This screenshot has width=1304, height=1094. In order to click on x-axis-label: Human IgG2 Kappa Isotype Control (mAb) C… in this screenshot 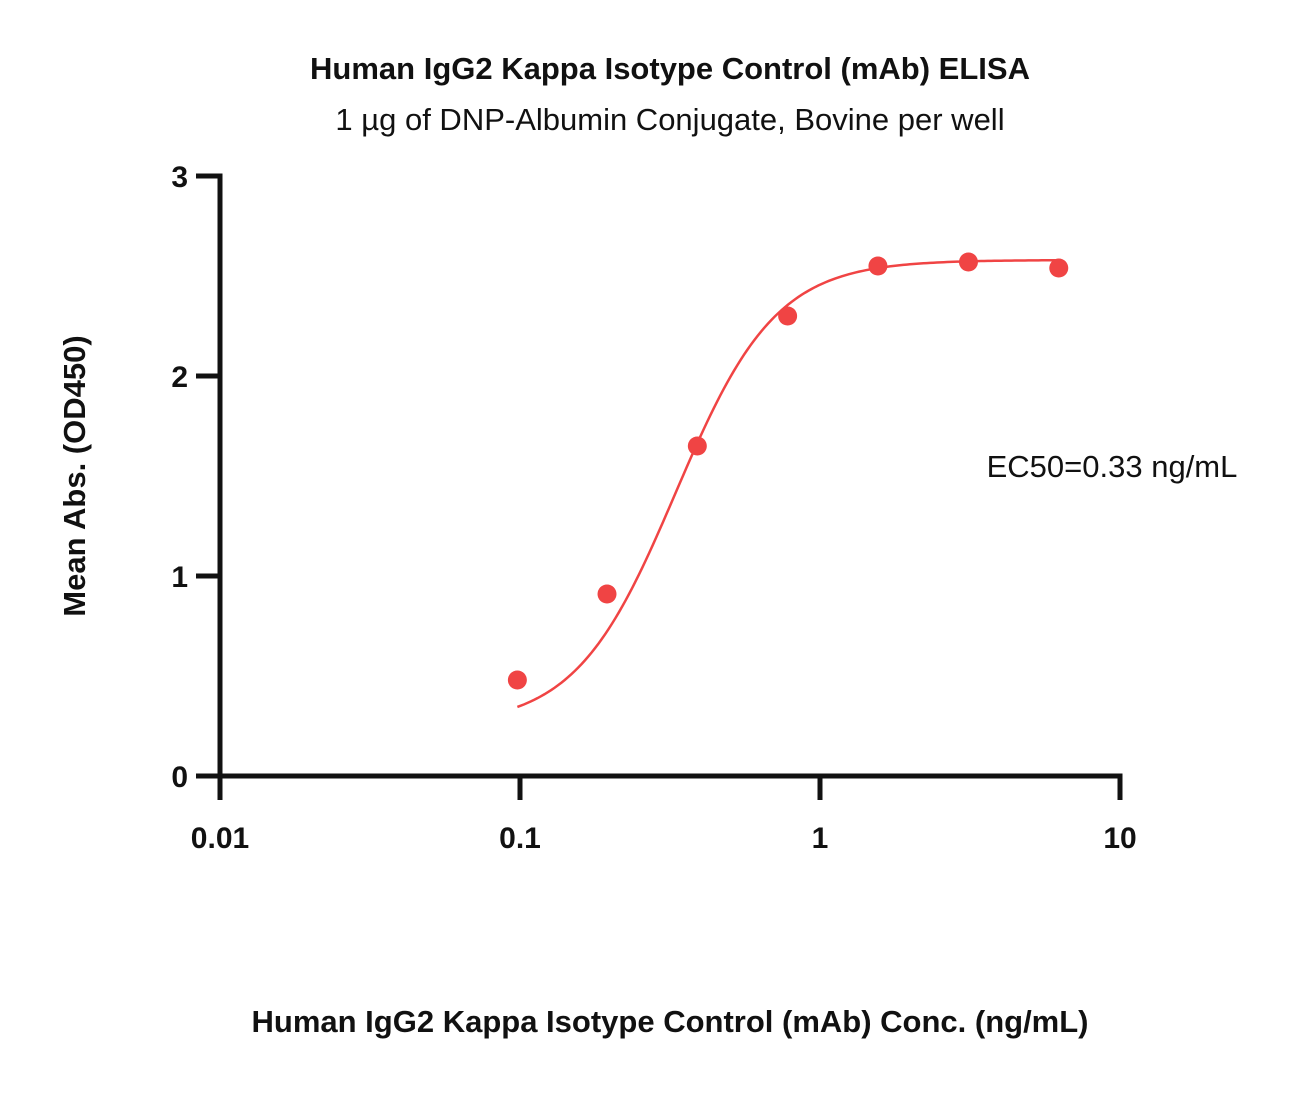, I will do `click(670, 1021)`.